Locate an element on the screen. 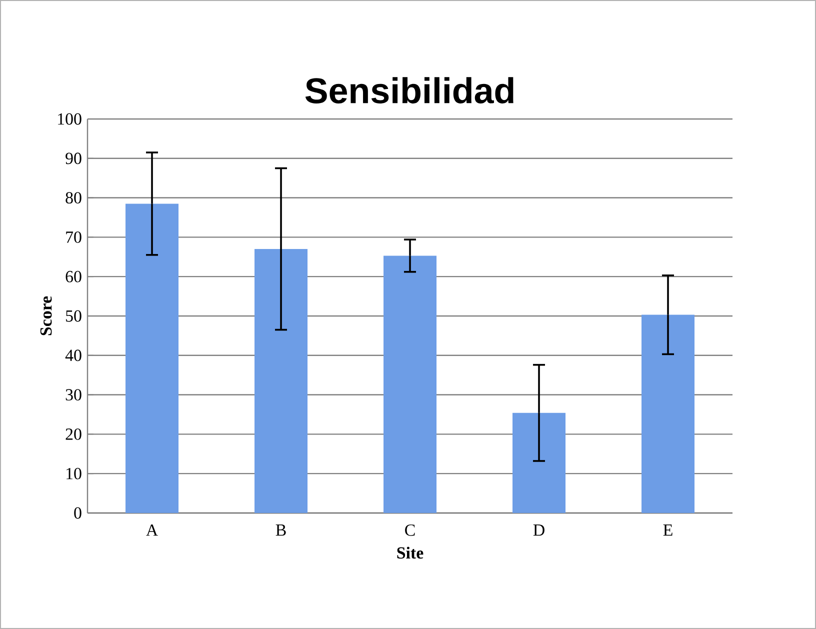  y-tick-label: 20 is located at coordinates (74, 434).